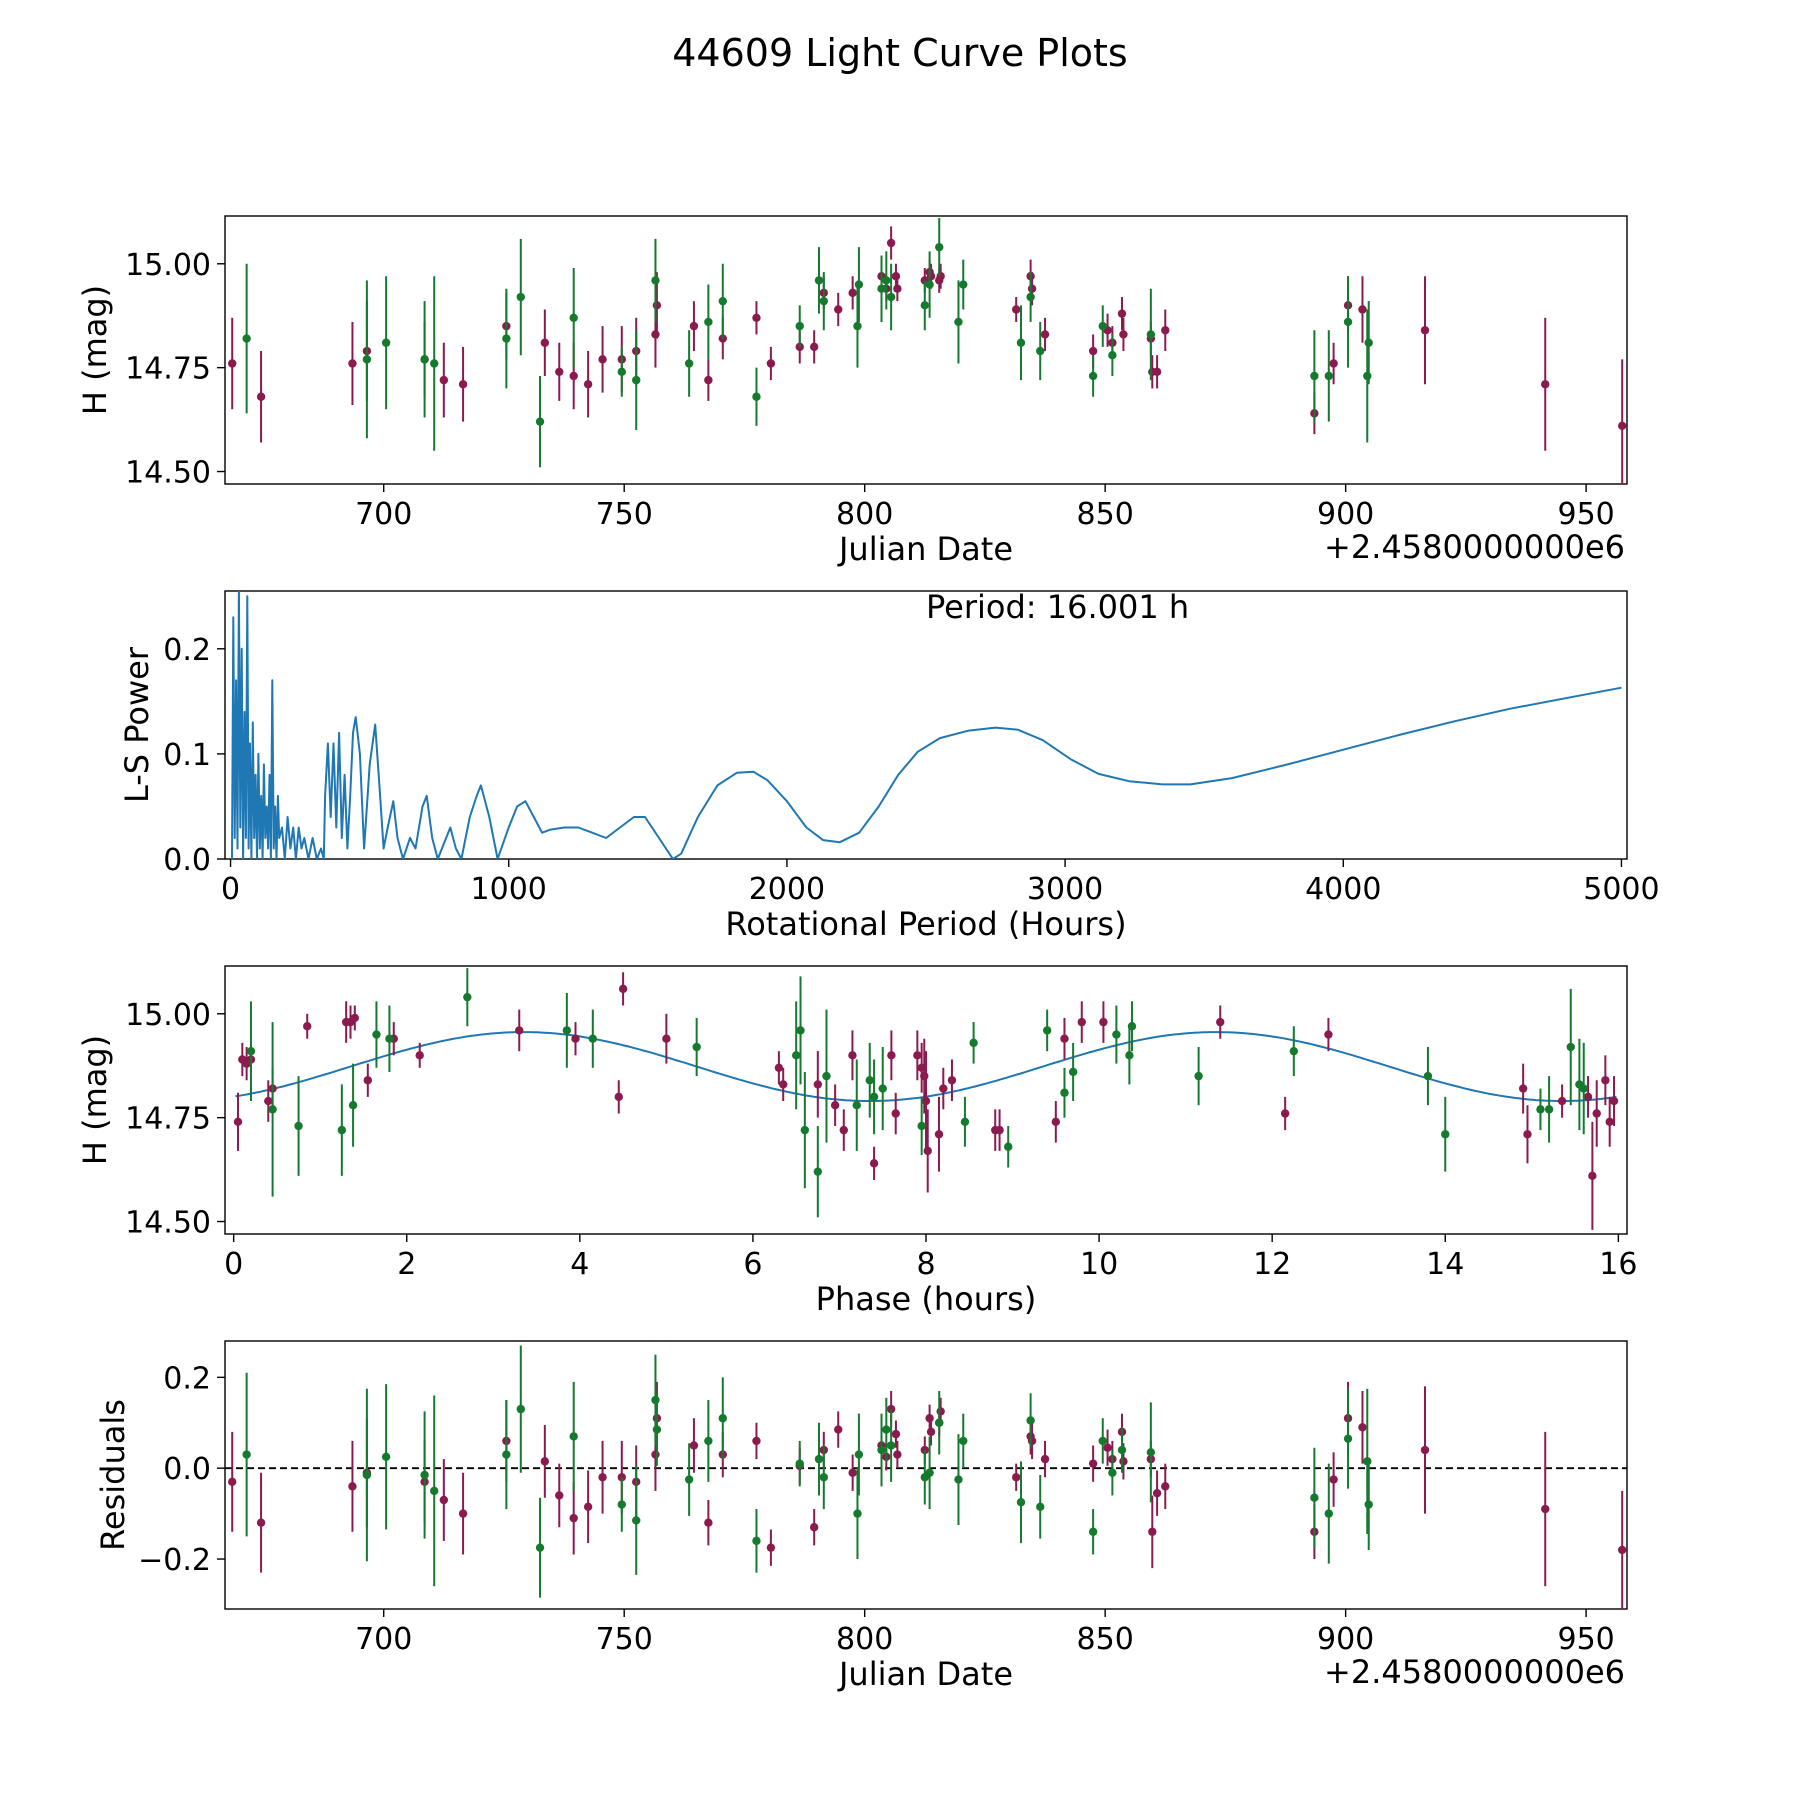 This screenshot has height=1800, width=1800. I want to click on residuals-ytick-label: 0.0, so click(187, 1469).